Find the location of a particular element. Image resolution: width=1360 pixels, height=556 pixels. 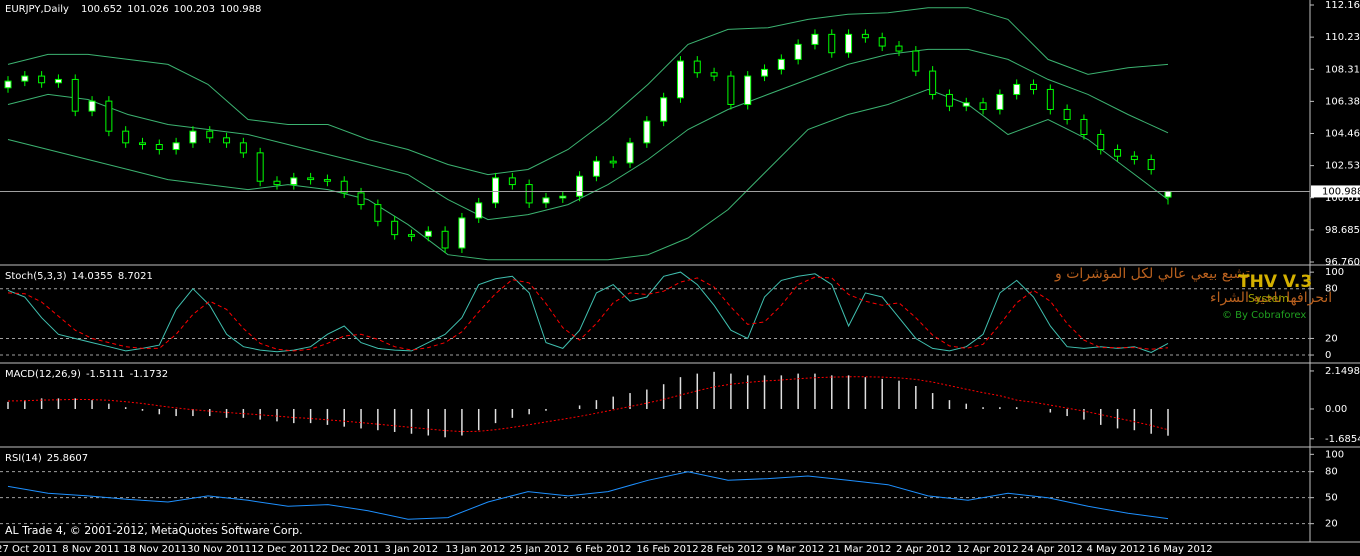

annotation: تشبع بيعي عالي لكل المؤشرات و is located at coordinates (1152, 274).